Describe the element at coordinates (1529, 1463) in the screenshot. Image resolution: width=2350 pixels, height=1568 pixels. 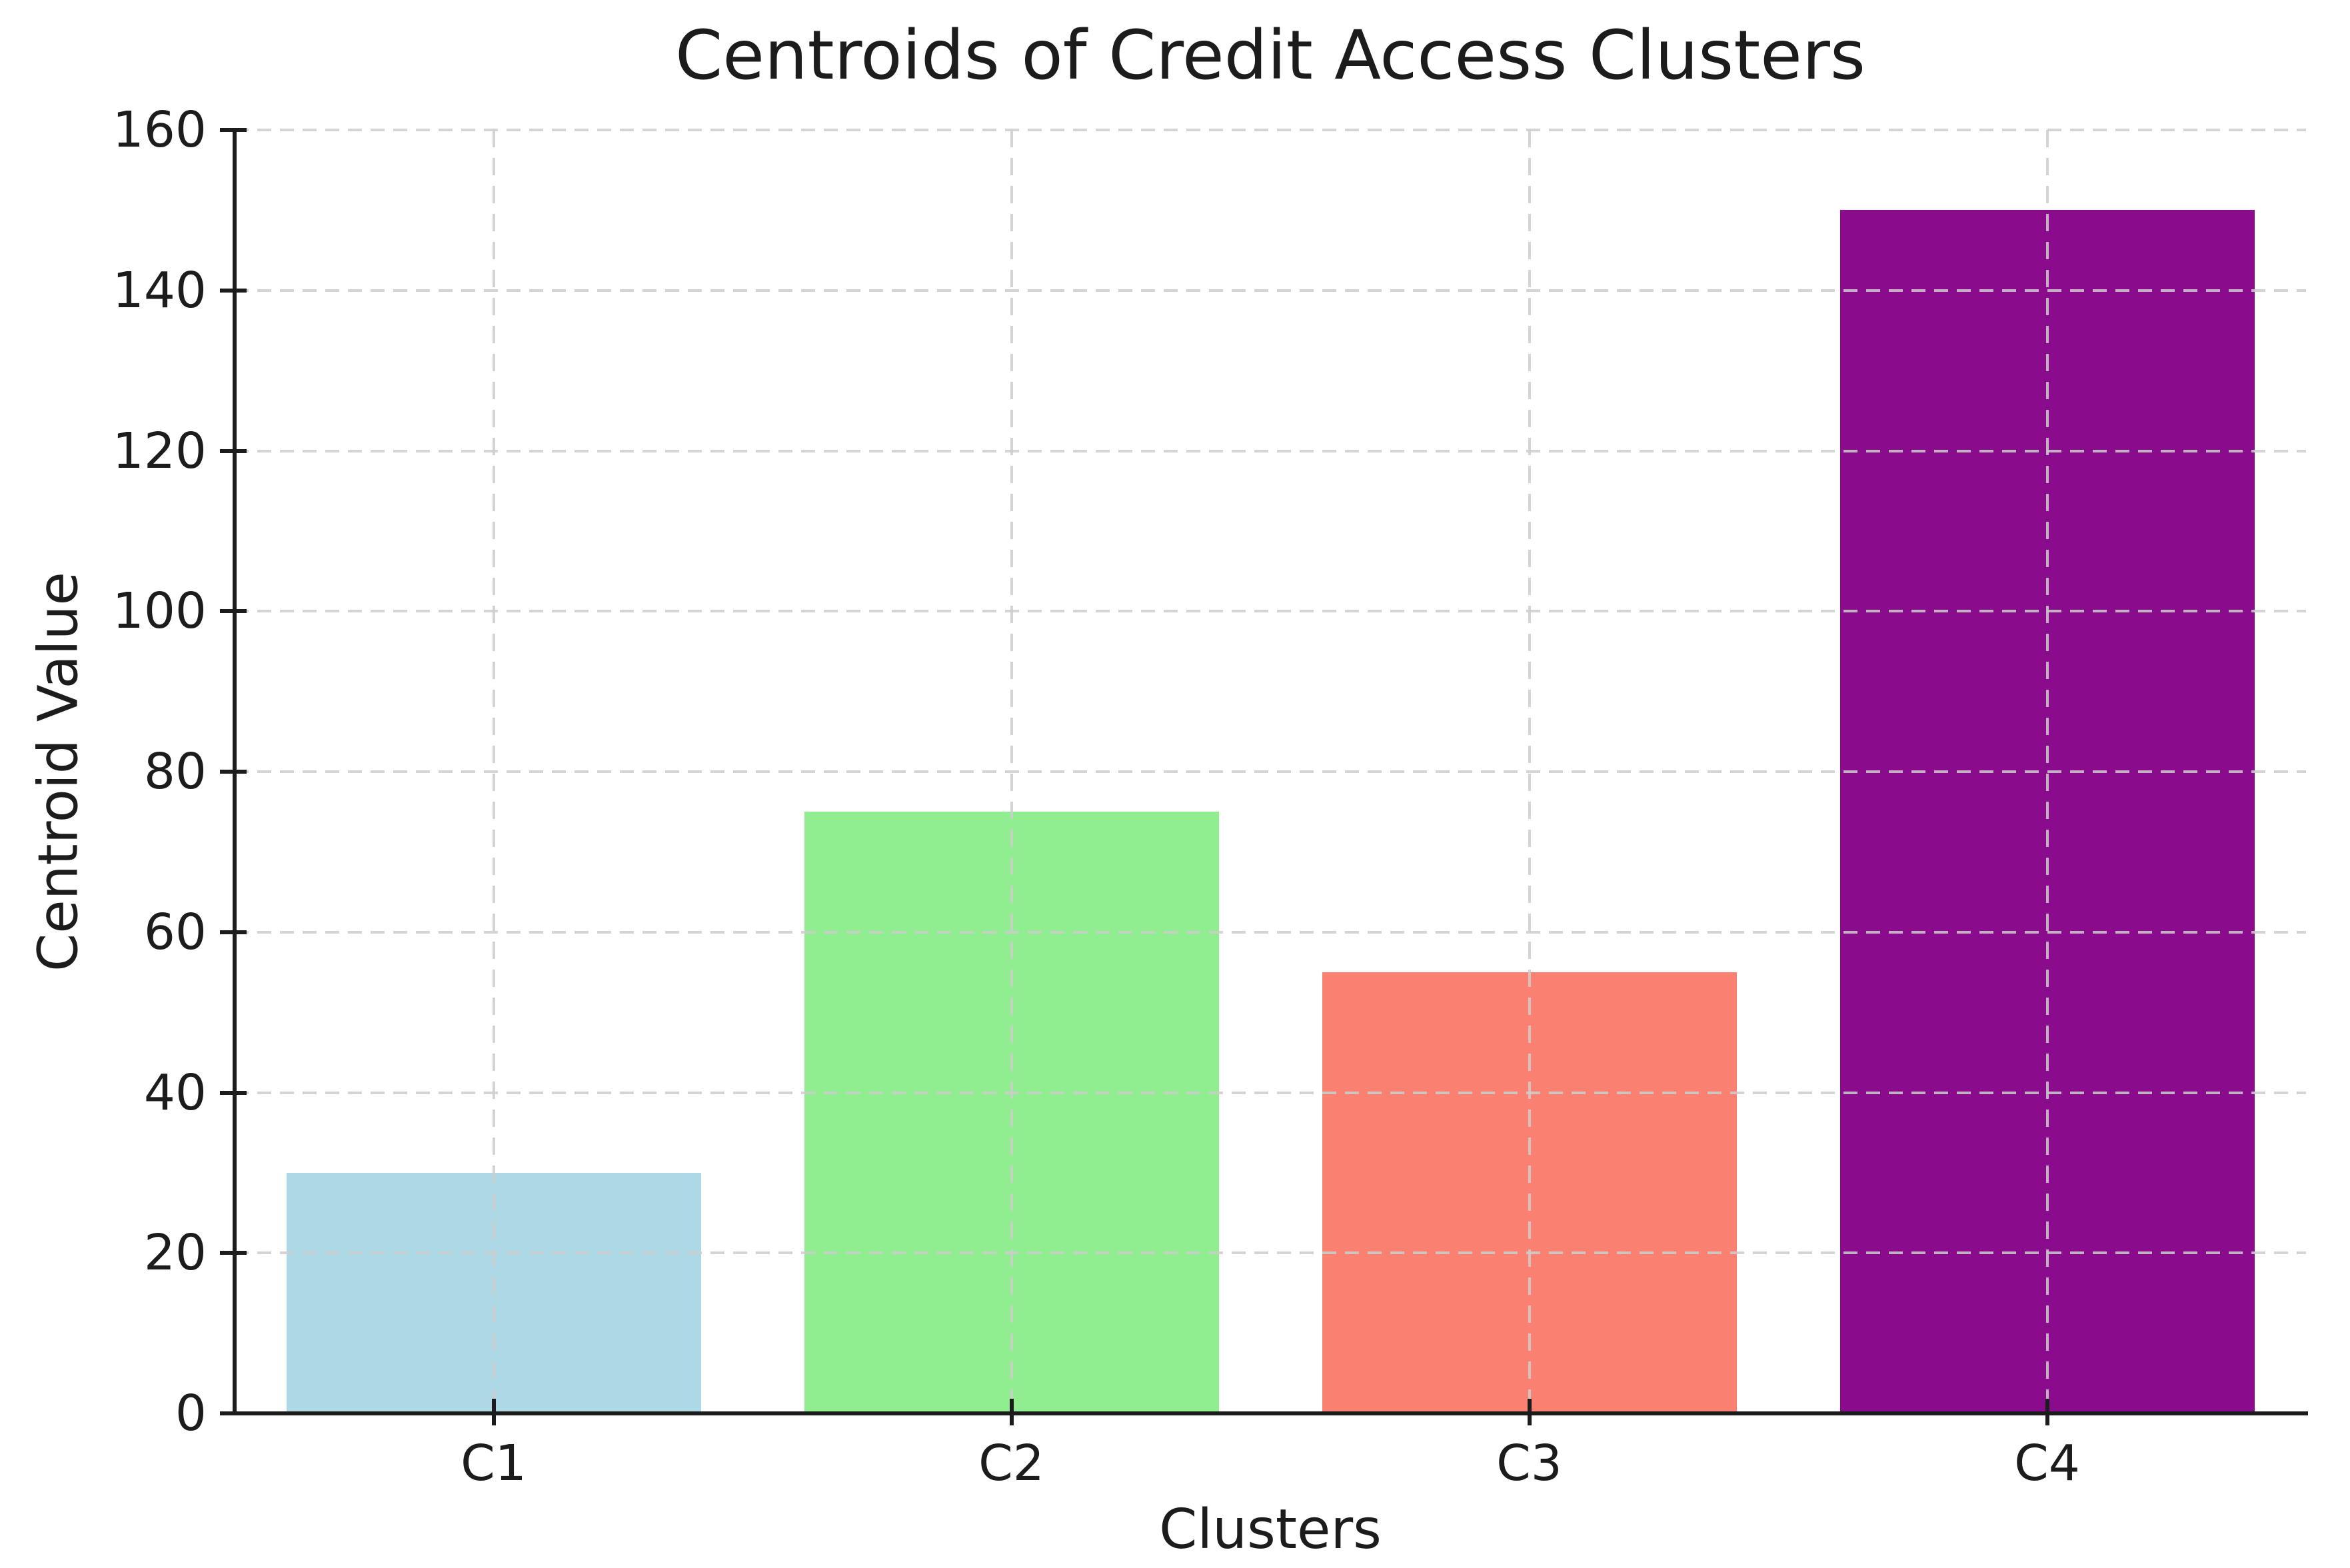
I see `x-tick-label-C3: C3` at that location.